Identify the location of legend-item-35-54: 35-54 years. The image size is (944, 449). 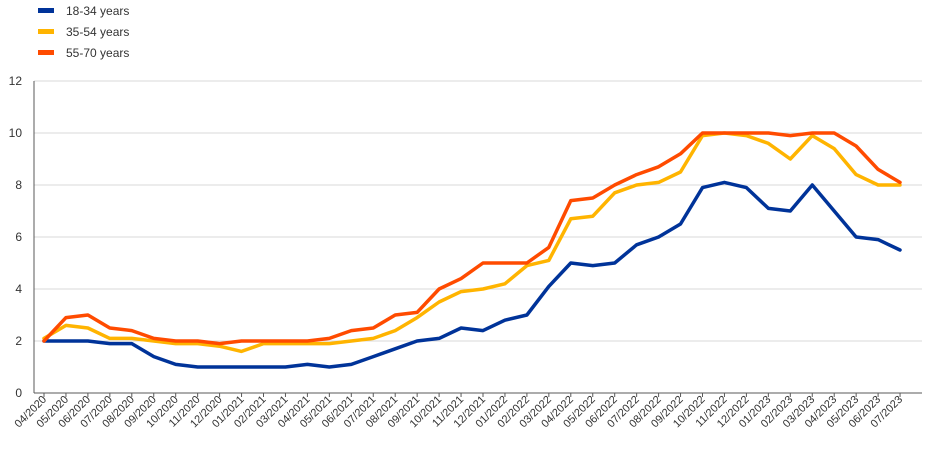
(83, 31).